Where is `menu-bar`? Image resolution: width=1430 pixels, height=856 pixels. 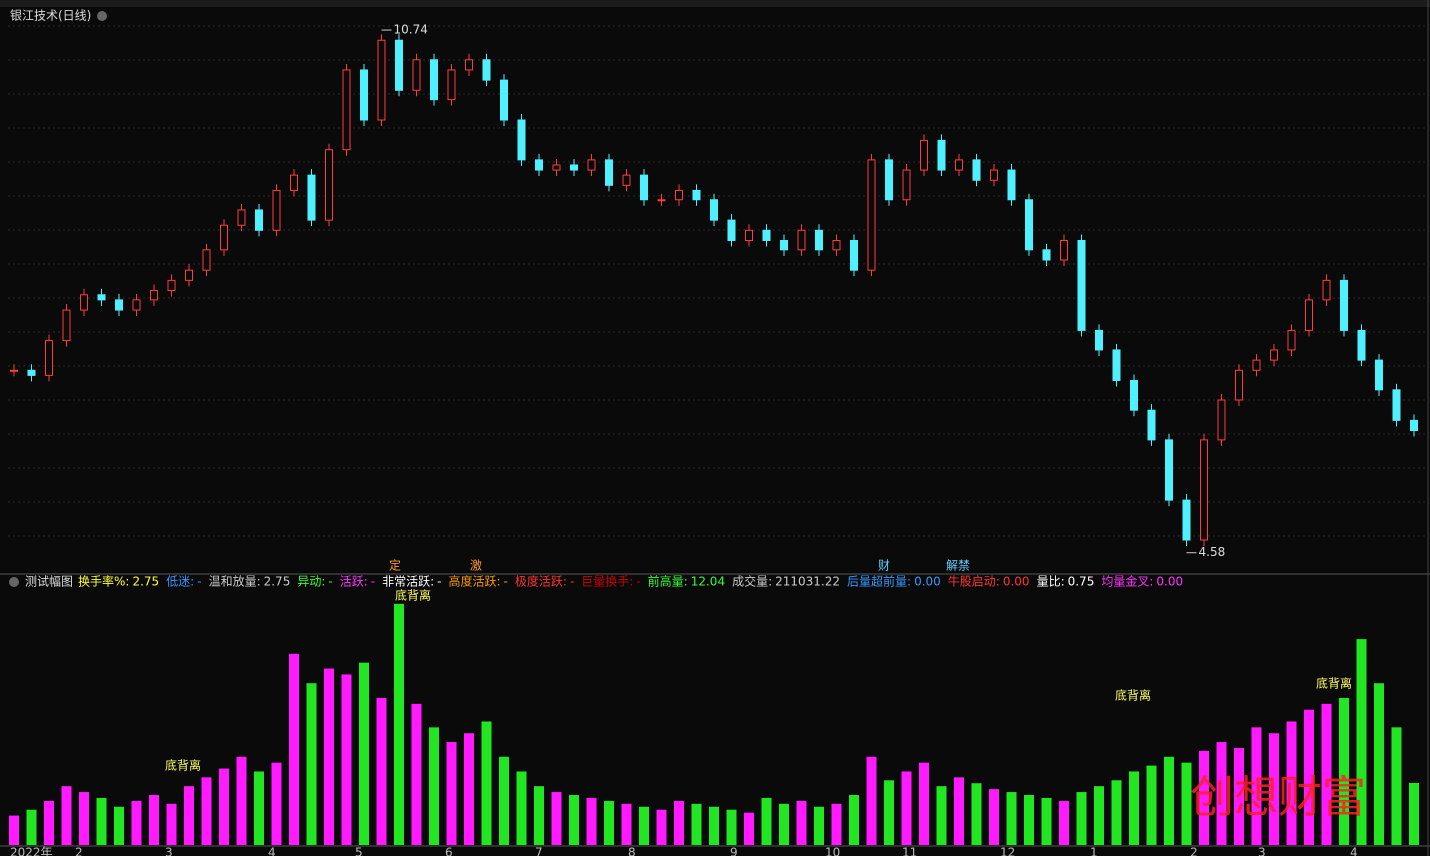 menu-bar is located at coordinates (715, 3).